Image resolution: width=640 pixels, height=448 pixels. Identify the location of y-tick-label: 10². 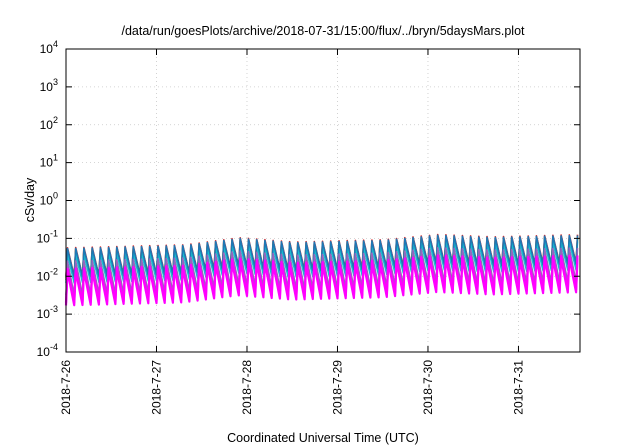
(49, 123).